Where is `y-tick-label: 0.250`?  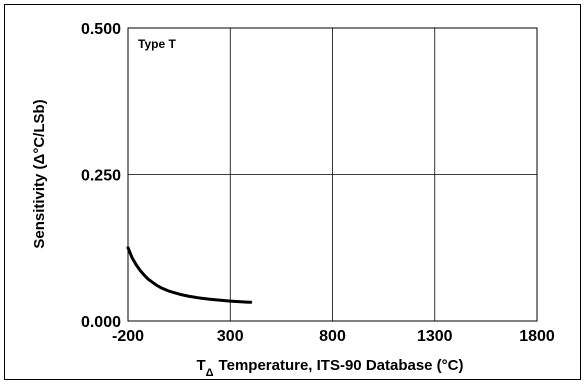 y-tick-label: 0.250 is located at coordinates (101, 176).